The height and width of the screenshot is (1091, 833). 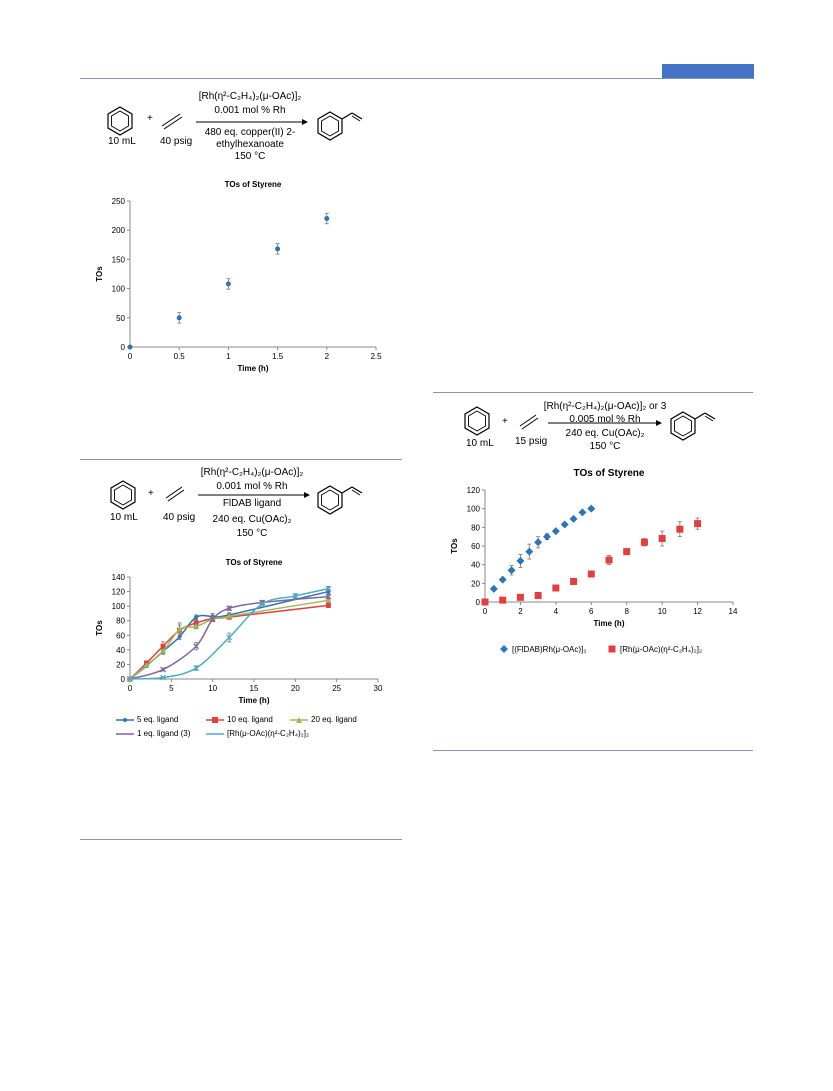 What do you see at coordinates (119, 201) in the screenshot?
I see `y-tick-label: 250` at bounding box center [119, 201].